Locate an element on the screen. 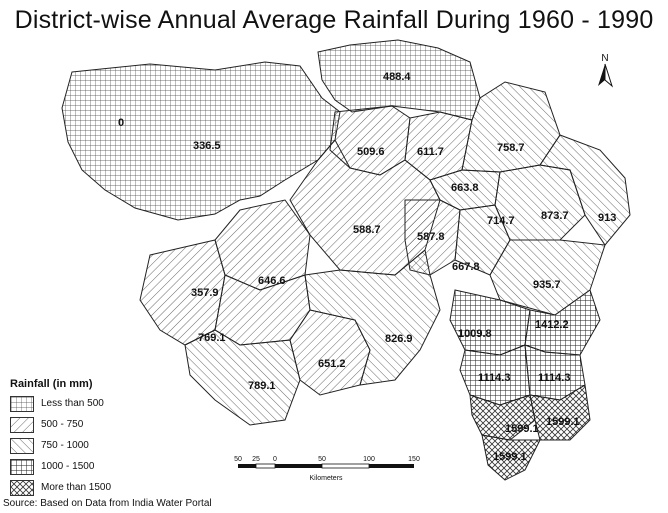 This screenshot has width=668, height=513. label-navsari: 1599.1 is located at coordinates (522, 429).